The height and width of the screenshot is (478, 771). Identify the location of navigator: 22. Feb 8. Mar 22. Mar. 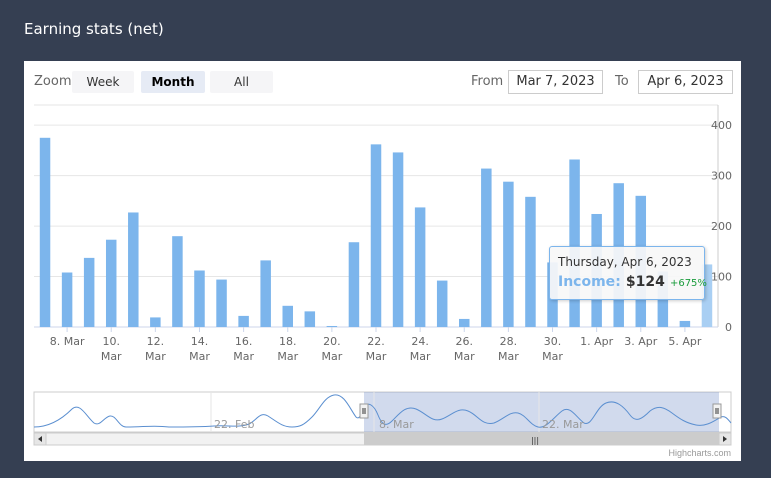
(382, 412).